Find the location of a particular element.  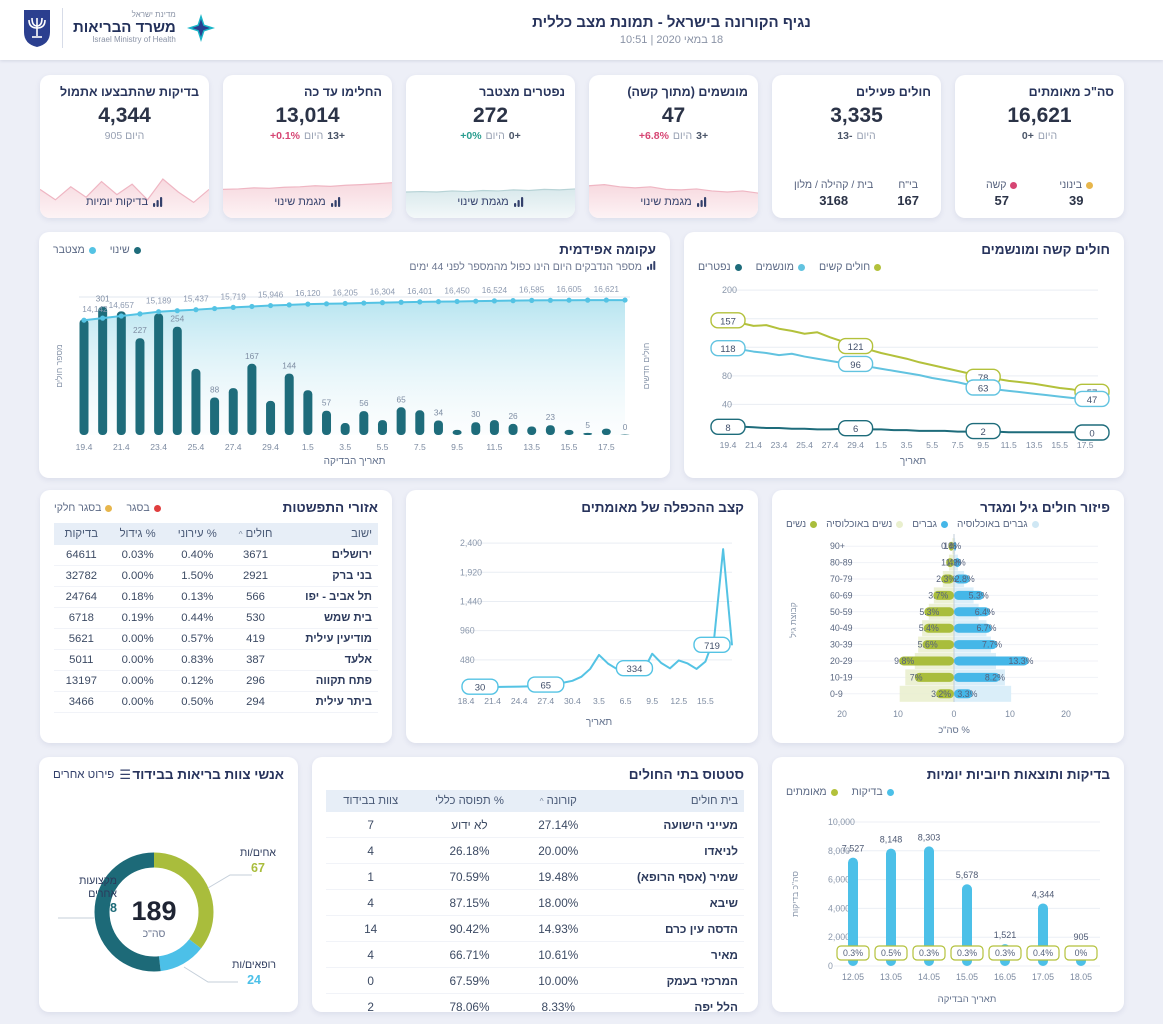

svg-text: 6.4% is located at coordinates (985, 612).